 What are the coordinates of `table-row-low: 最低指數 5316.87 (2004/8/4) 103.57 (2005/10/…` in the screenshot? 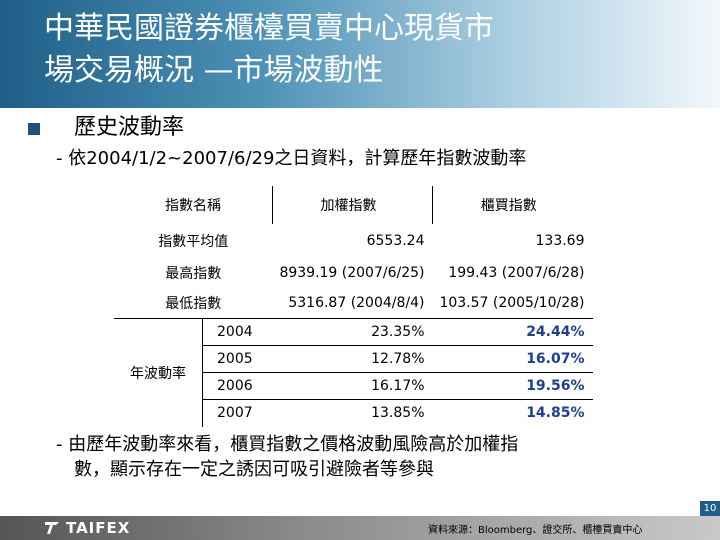 It's located at (353, 303).